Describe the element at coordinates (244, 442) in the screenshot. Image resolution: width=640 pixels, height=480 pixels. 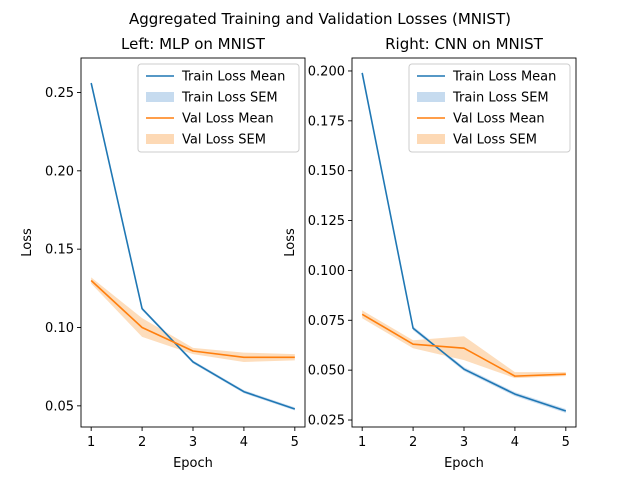
I see `left-chart-xtick-label-3: 4` at that location.